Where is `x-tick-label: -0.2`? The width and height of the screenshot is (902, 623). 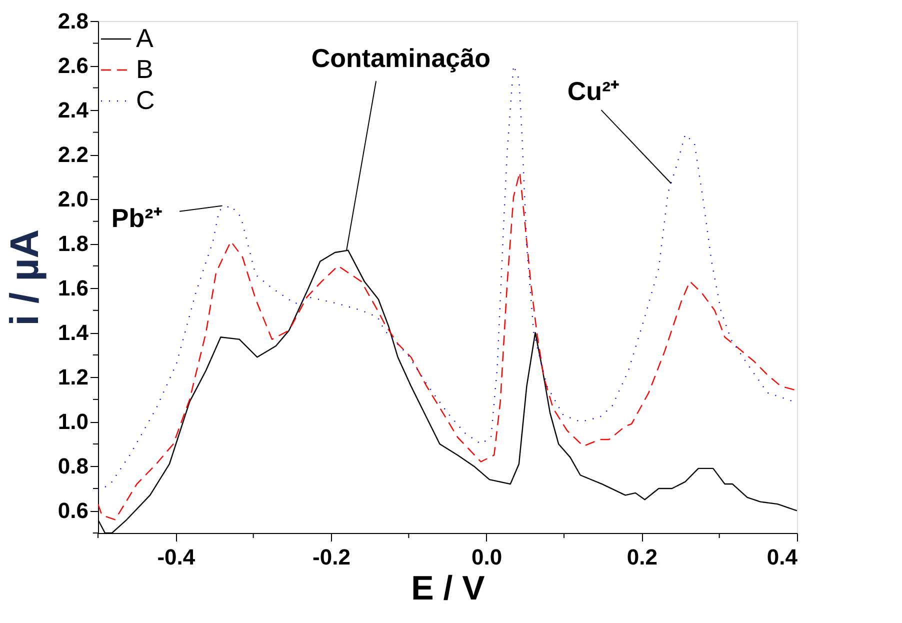 x-tick-label: -0.2 is located at coordinates (331, 557).